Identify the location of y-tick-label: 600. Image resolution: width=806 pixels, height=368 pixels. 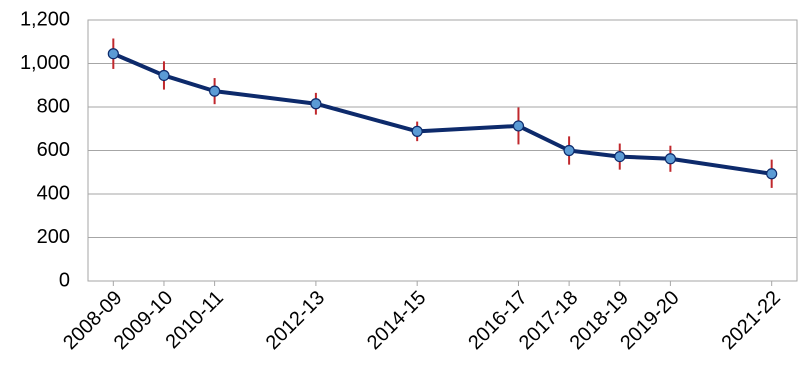
(53, 150).